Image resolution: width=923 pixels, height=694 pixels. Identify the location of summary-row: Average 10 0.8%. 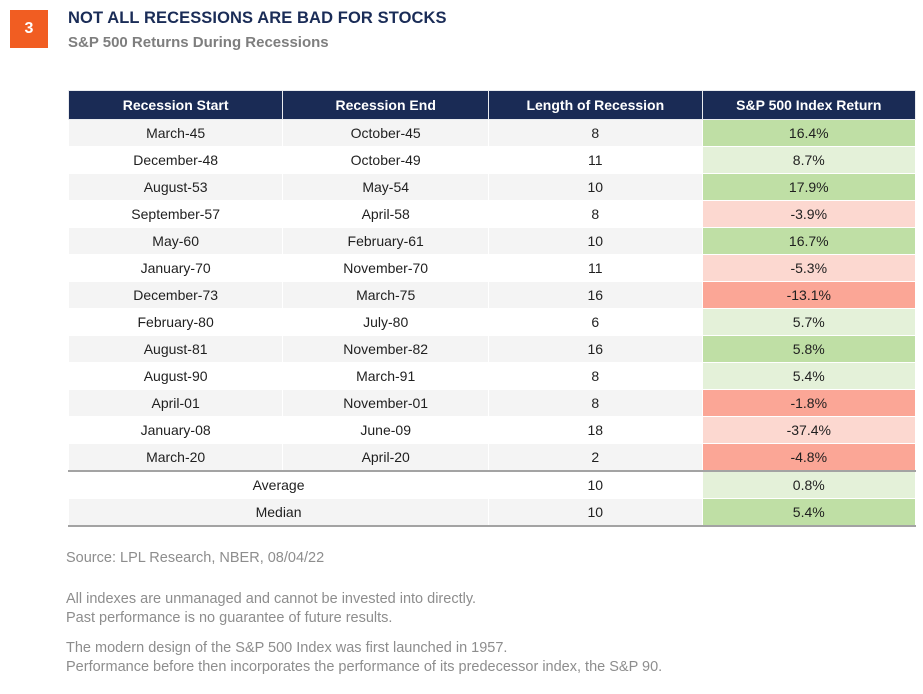
(492, 484).